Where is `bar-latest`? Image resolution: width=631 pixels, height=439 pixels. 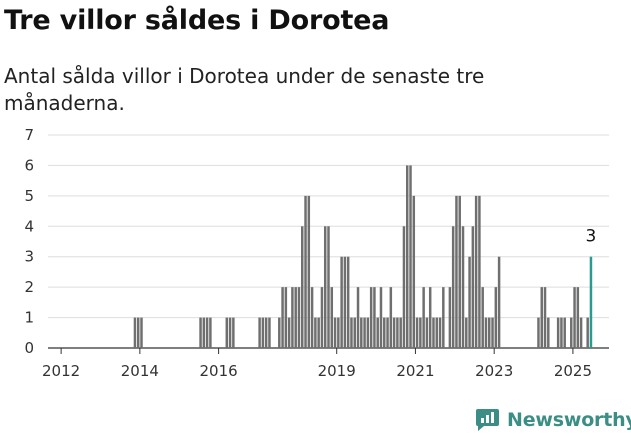 bar-latest is located at coordinates (591, 302).